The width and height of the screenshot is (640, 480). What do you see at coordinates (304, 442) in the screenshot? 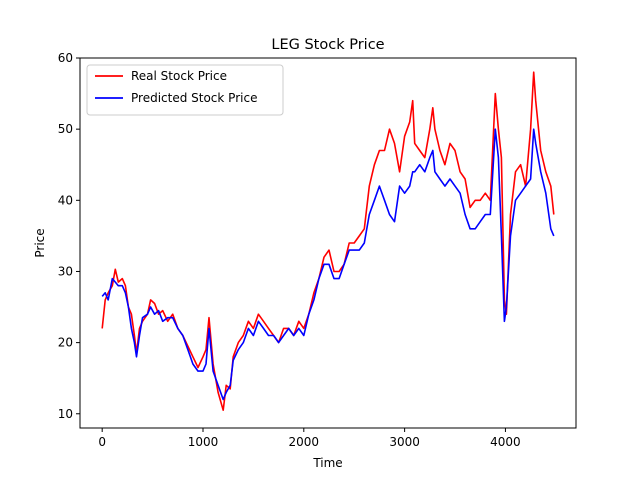
I see `x-tick-label: 2000` at bounding box center [304, 442].